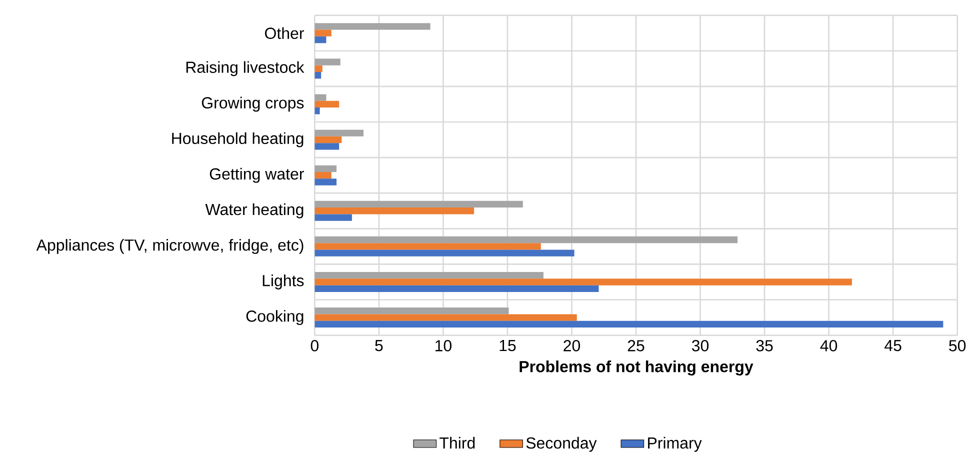  What do you see at coordinates (444, 346) in the screenshot?
I see `x-tick-label: 10` at bounding box center [444, 346].